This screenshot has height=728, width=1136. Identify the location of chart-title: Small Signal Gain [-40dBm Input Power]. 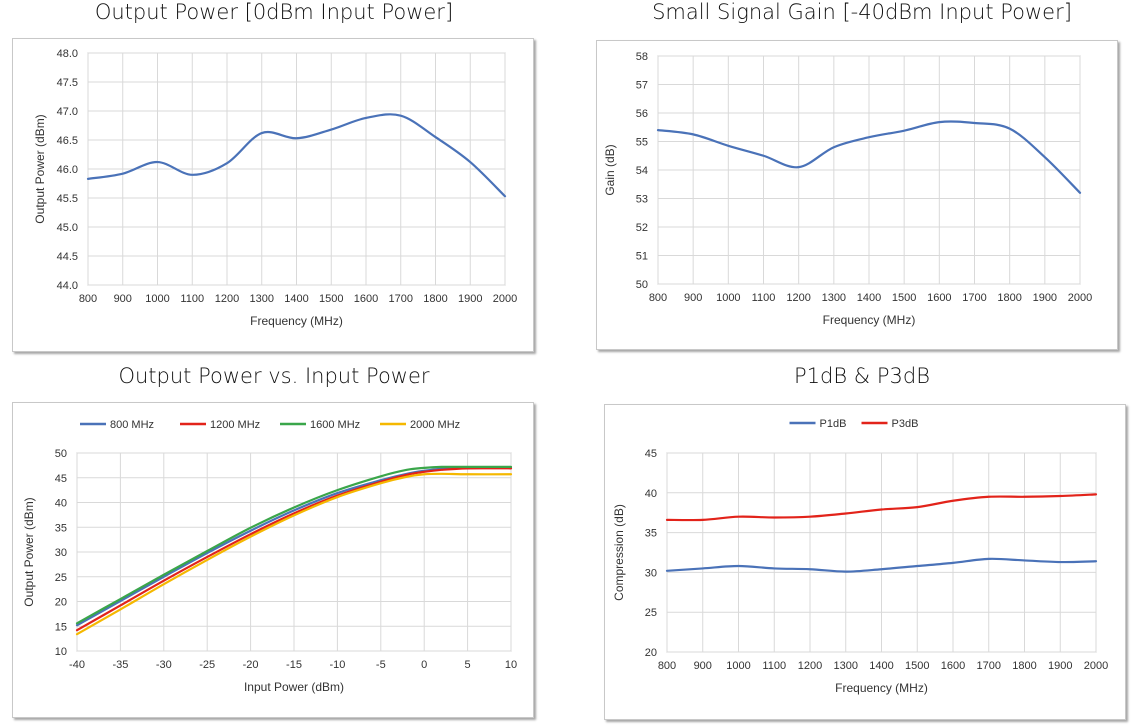
(862, 12).